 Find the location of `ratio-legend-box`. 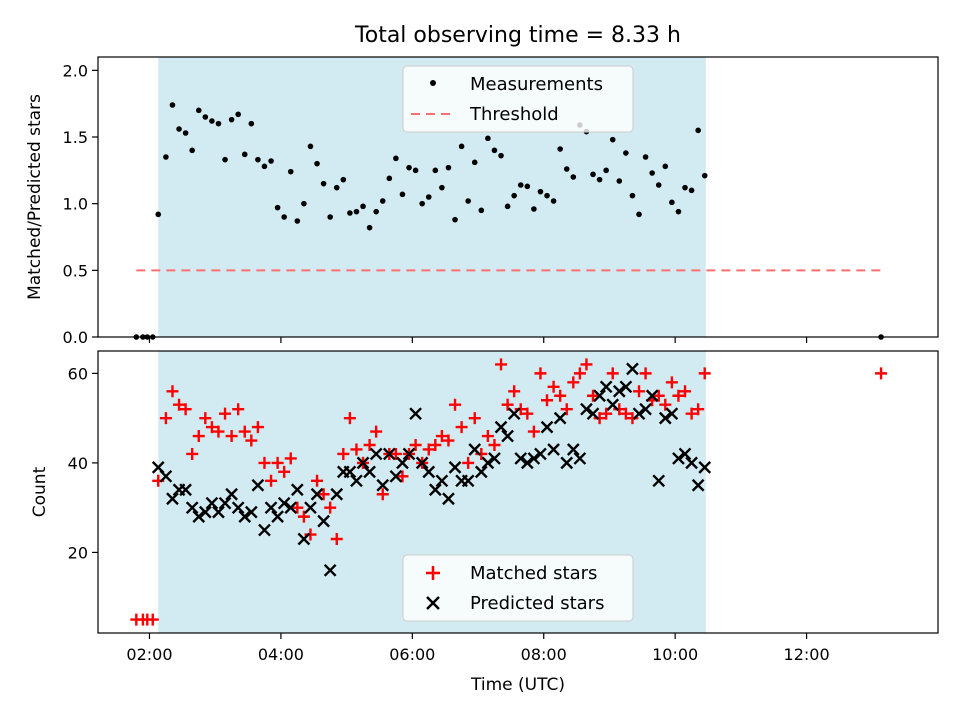

ratio-legend-box is located at coordinates (518, 99).